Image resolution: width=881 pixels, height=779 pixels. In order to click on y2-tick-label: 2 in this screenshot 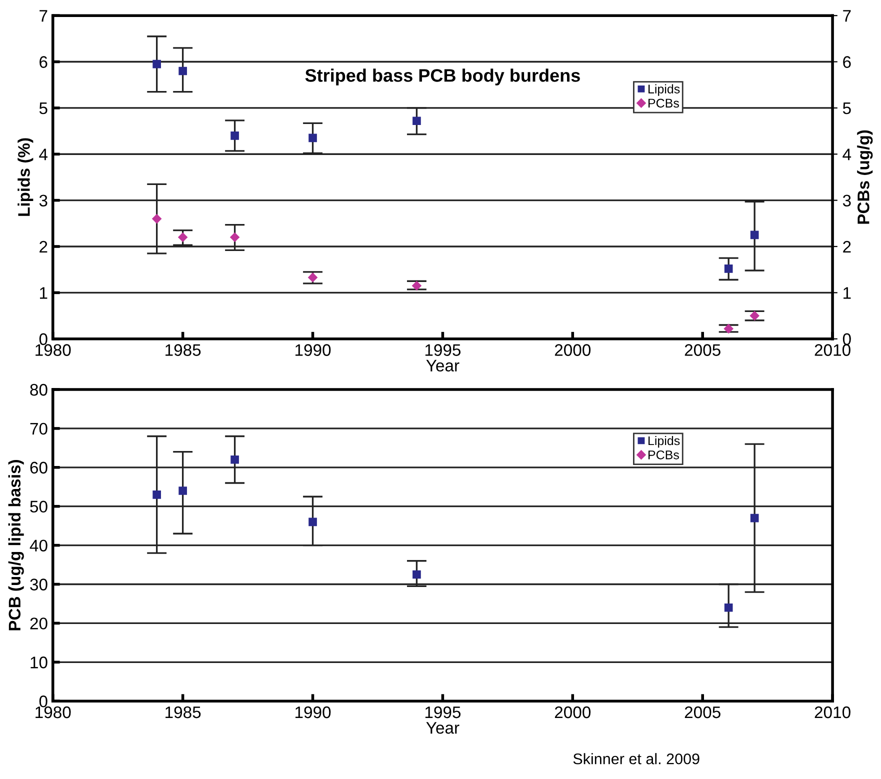, I will do `click(847, 246)`.